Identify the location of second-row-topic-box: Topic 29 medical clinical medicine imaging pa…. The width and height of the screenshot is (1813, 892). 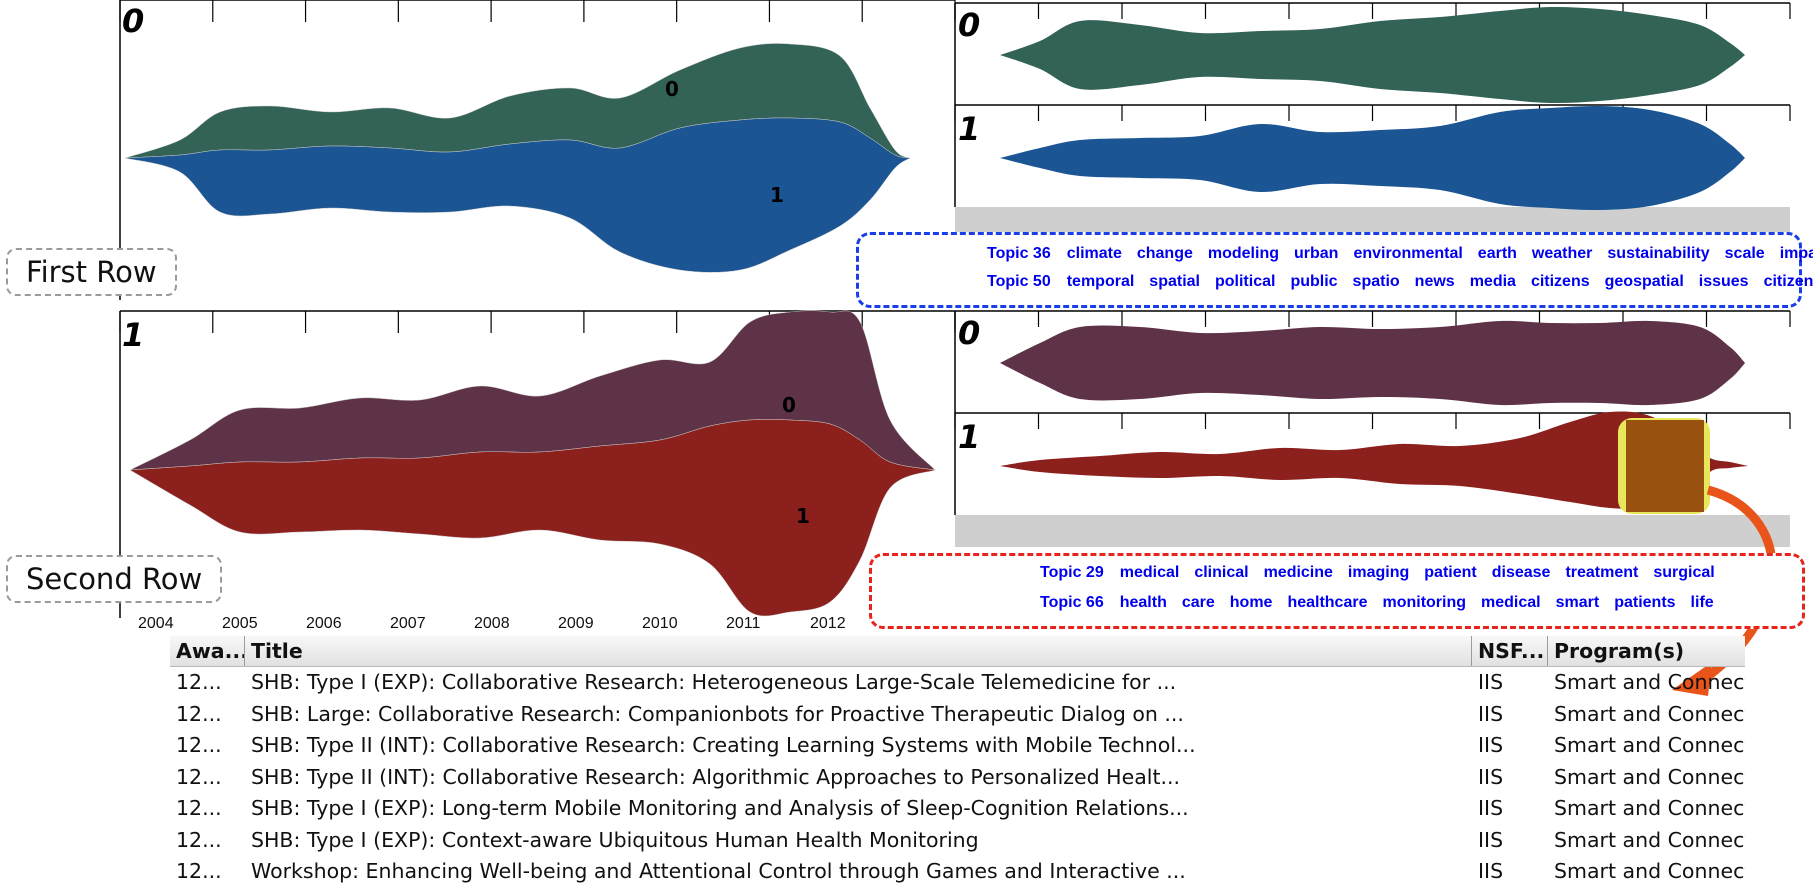
(1337, 591).